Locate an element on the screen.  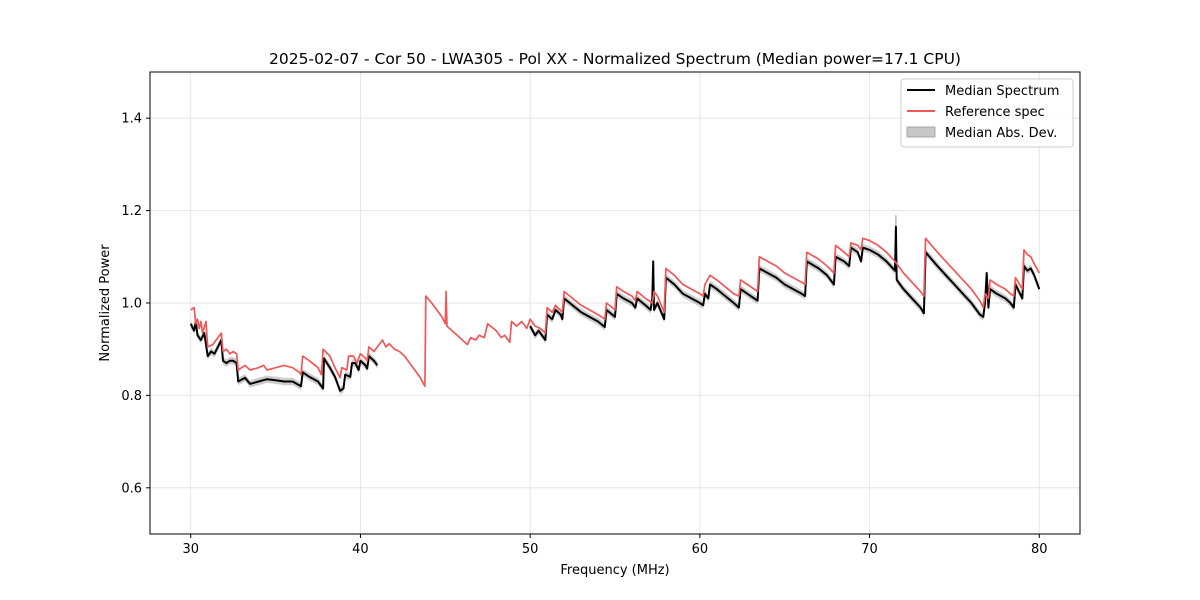
legend-label-median-abs-dev: Median Abs. Dev. is located at coordinates (1001, 133).